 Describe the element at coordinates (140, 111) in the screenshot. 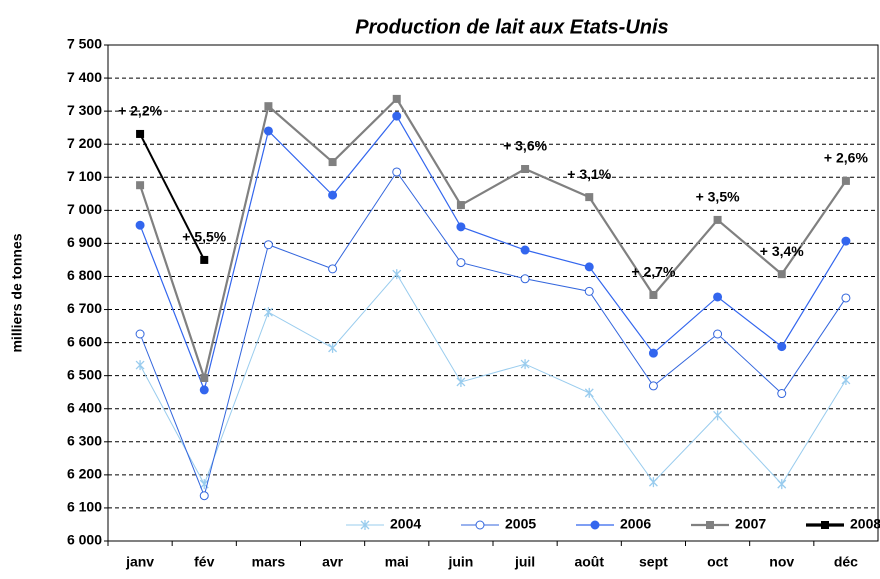

I see `annotation: + 2,2%` at that location.